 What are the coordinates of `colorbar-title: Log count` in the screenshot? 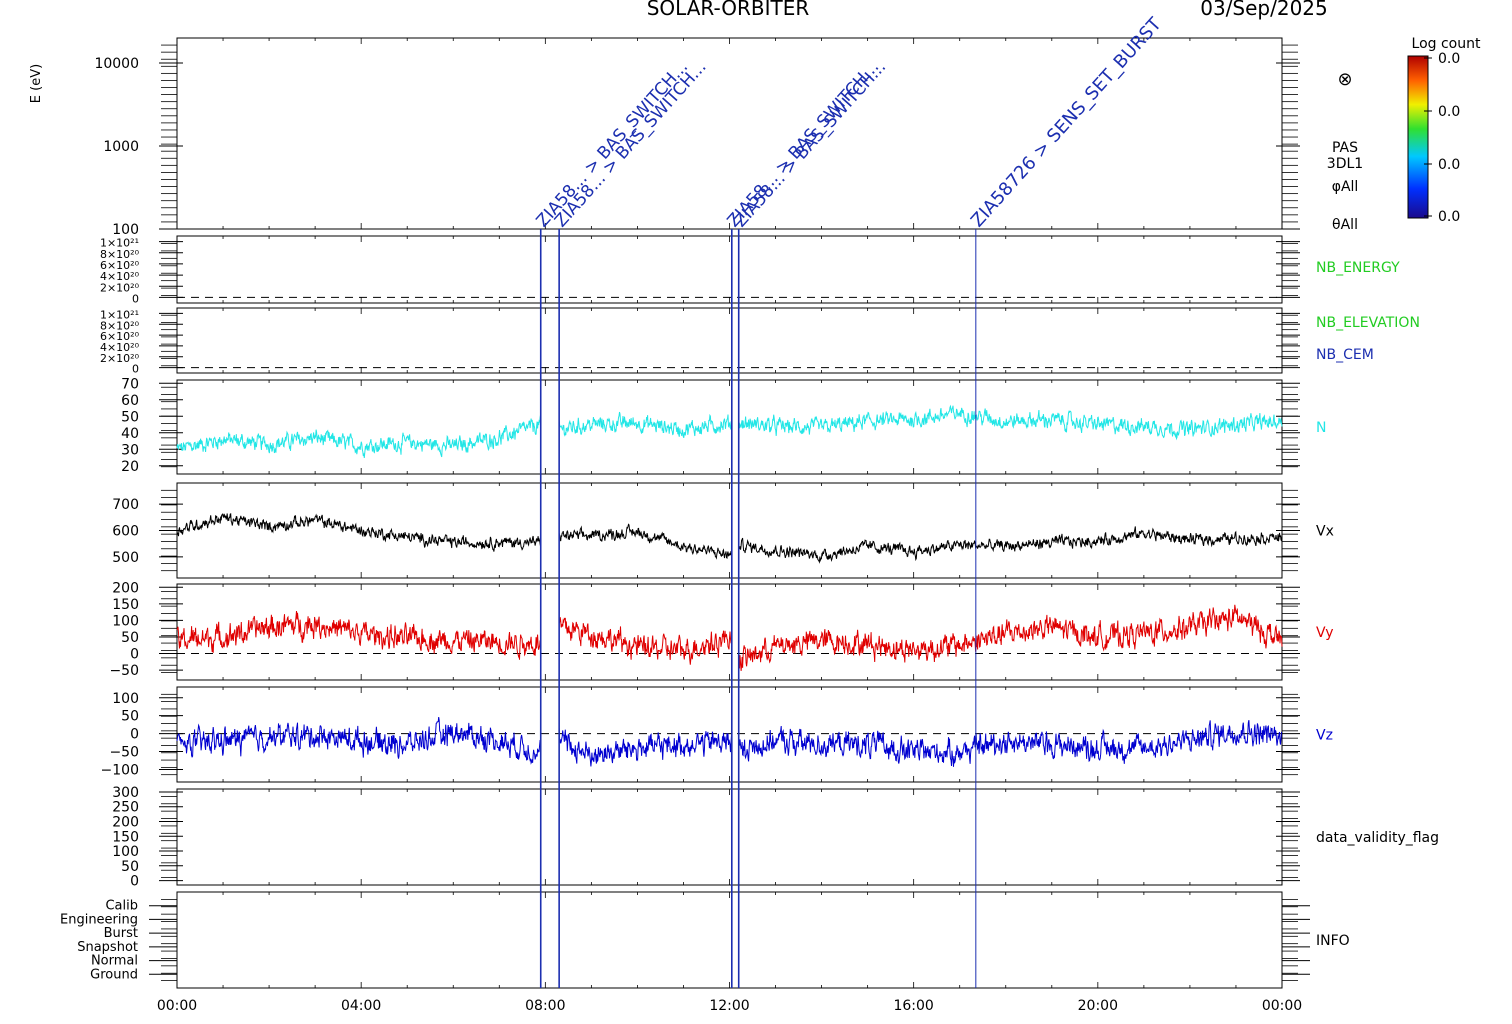 It's located at (1446, 44).